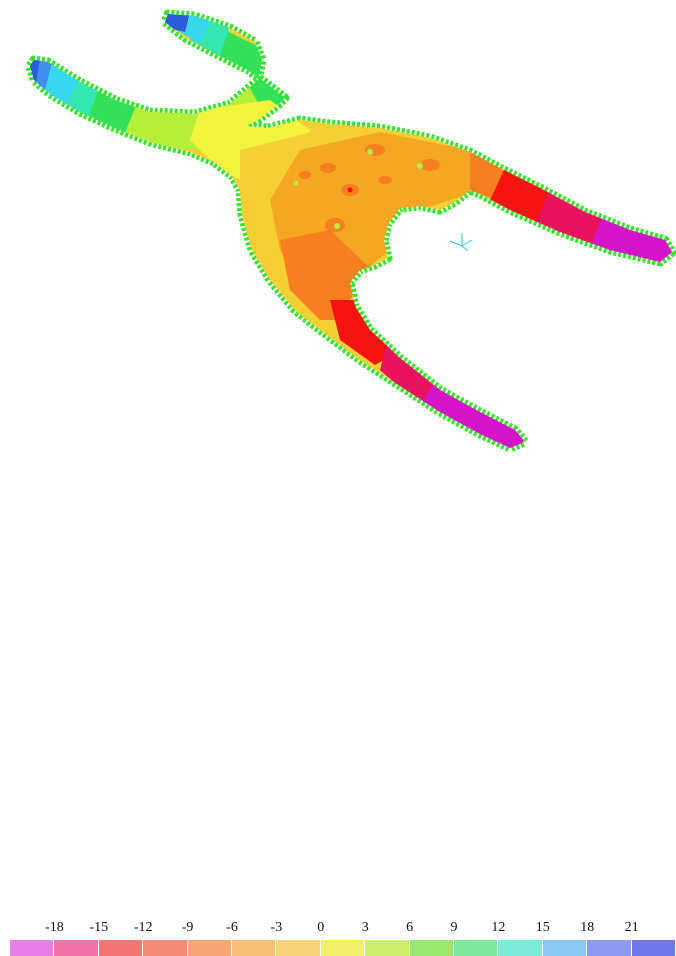 The image size is (676, 956). What do you see at coordinates (99, 927) in the screenshot?
I see `legend-tick-label: -15` at bounding box center [99, 927].